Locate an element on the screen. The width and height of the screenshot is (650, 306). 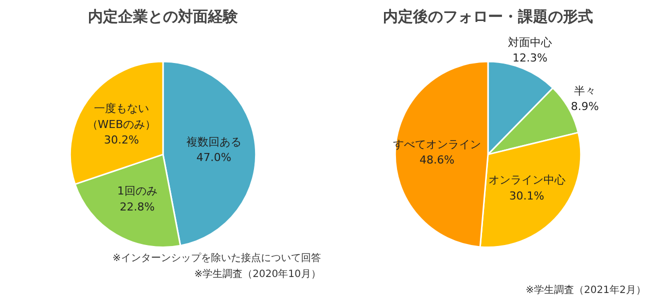
slice-label: 半々 is located at coordinates (585, 91).